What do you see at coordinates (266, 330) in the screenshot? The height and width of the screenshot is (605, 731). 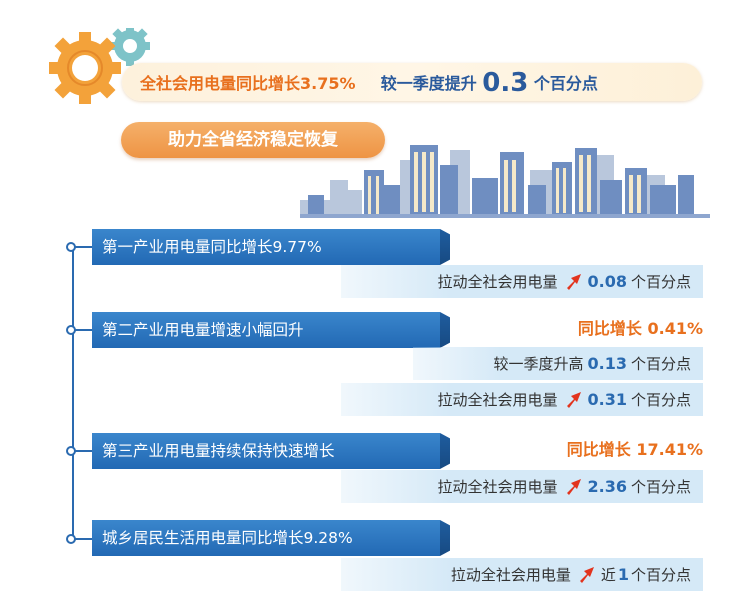 I see `section-header-secondary-industry: 第二产业用电量增速小幅回升` at bounding box center [266, 330].